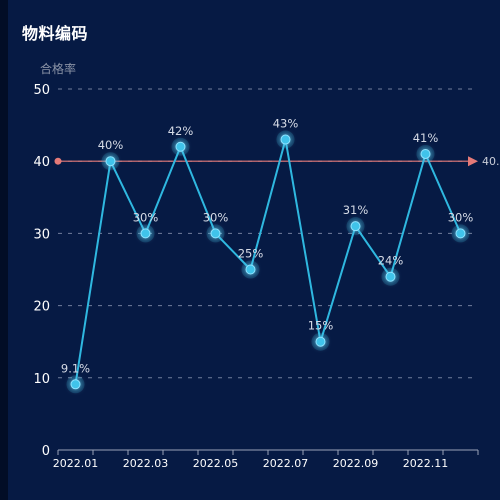 Image resolution: width=500 pixels, height=500 pixels. Describe the element at coordinates (216, 463) in the screenshot. I see `x-tick-label: 2022.05` at that location.